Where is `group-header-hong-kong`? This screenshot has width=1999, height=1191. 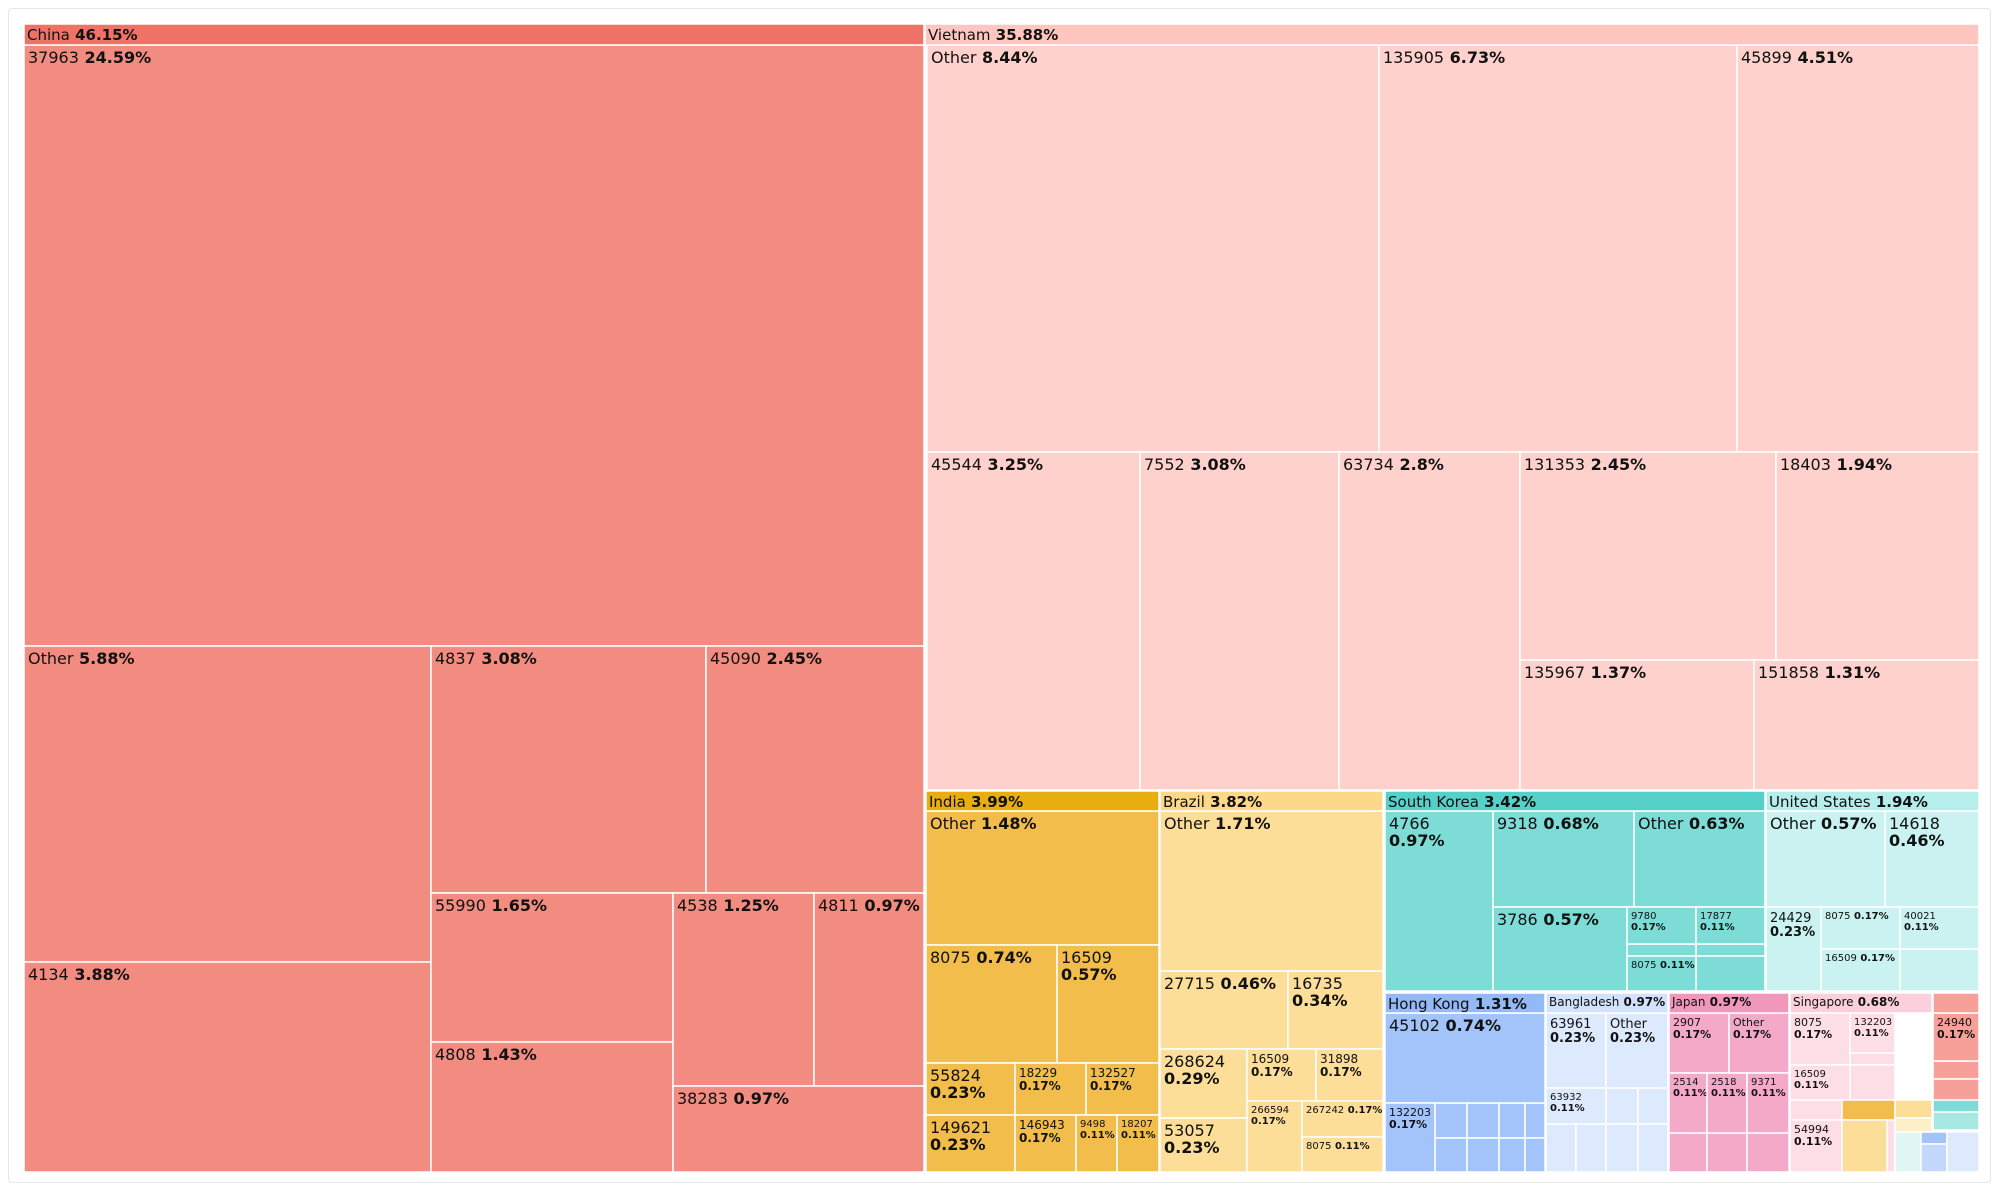 group-header-hong-kong is located at coordinates (1465, 1003).